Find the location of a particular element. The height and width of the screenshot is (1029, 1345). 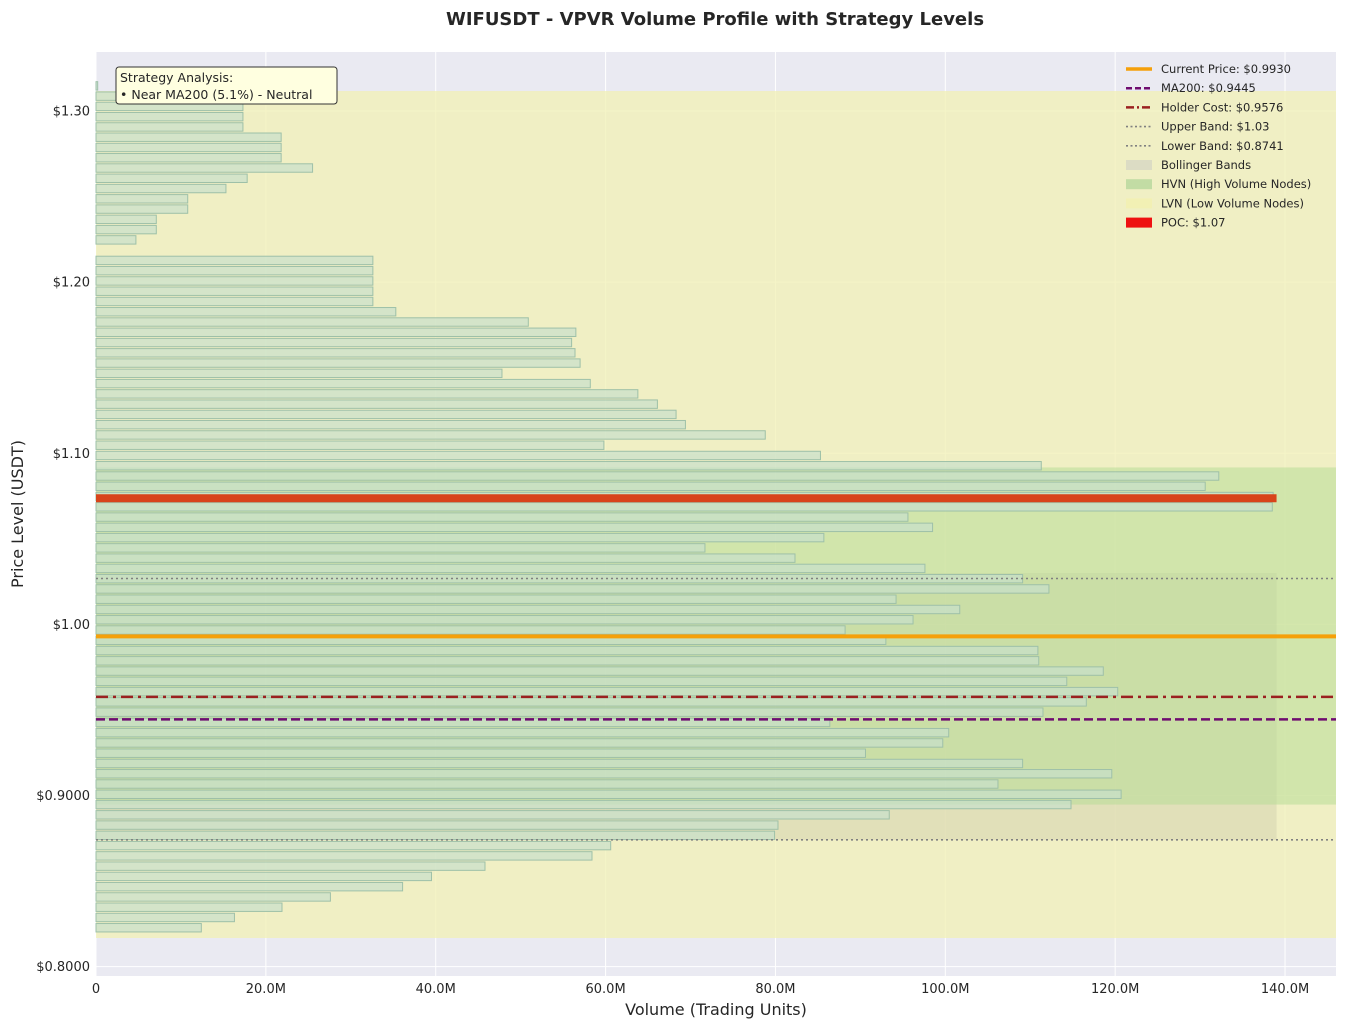

x-tick-label: 60.0M is located at coordinates (606, 989).